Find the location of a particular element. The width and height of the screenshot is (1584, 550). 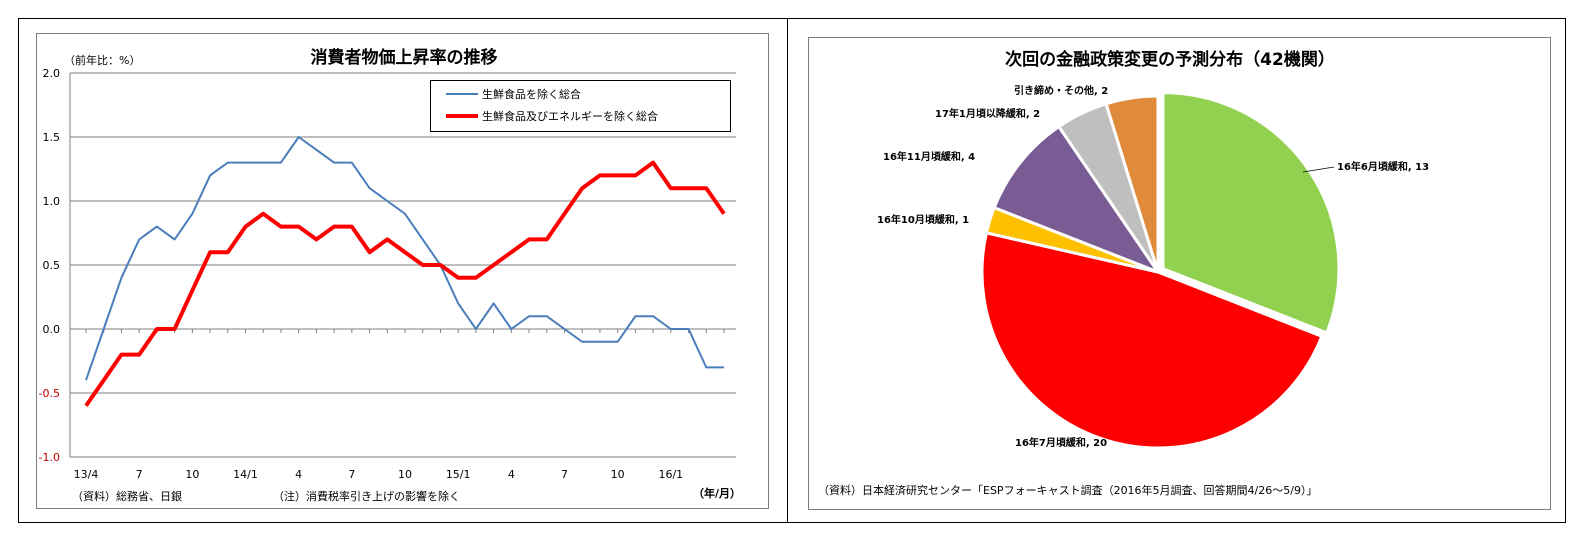

legend-box is located at coordinates (580, 106).